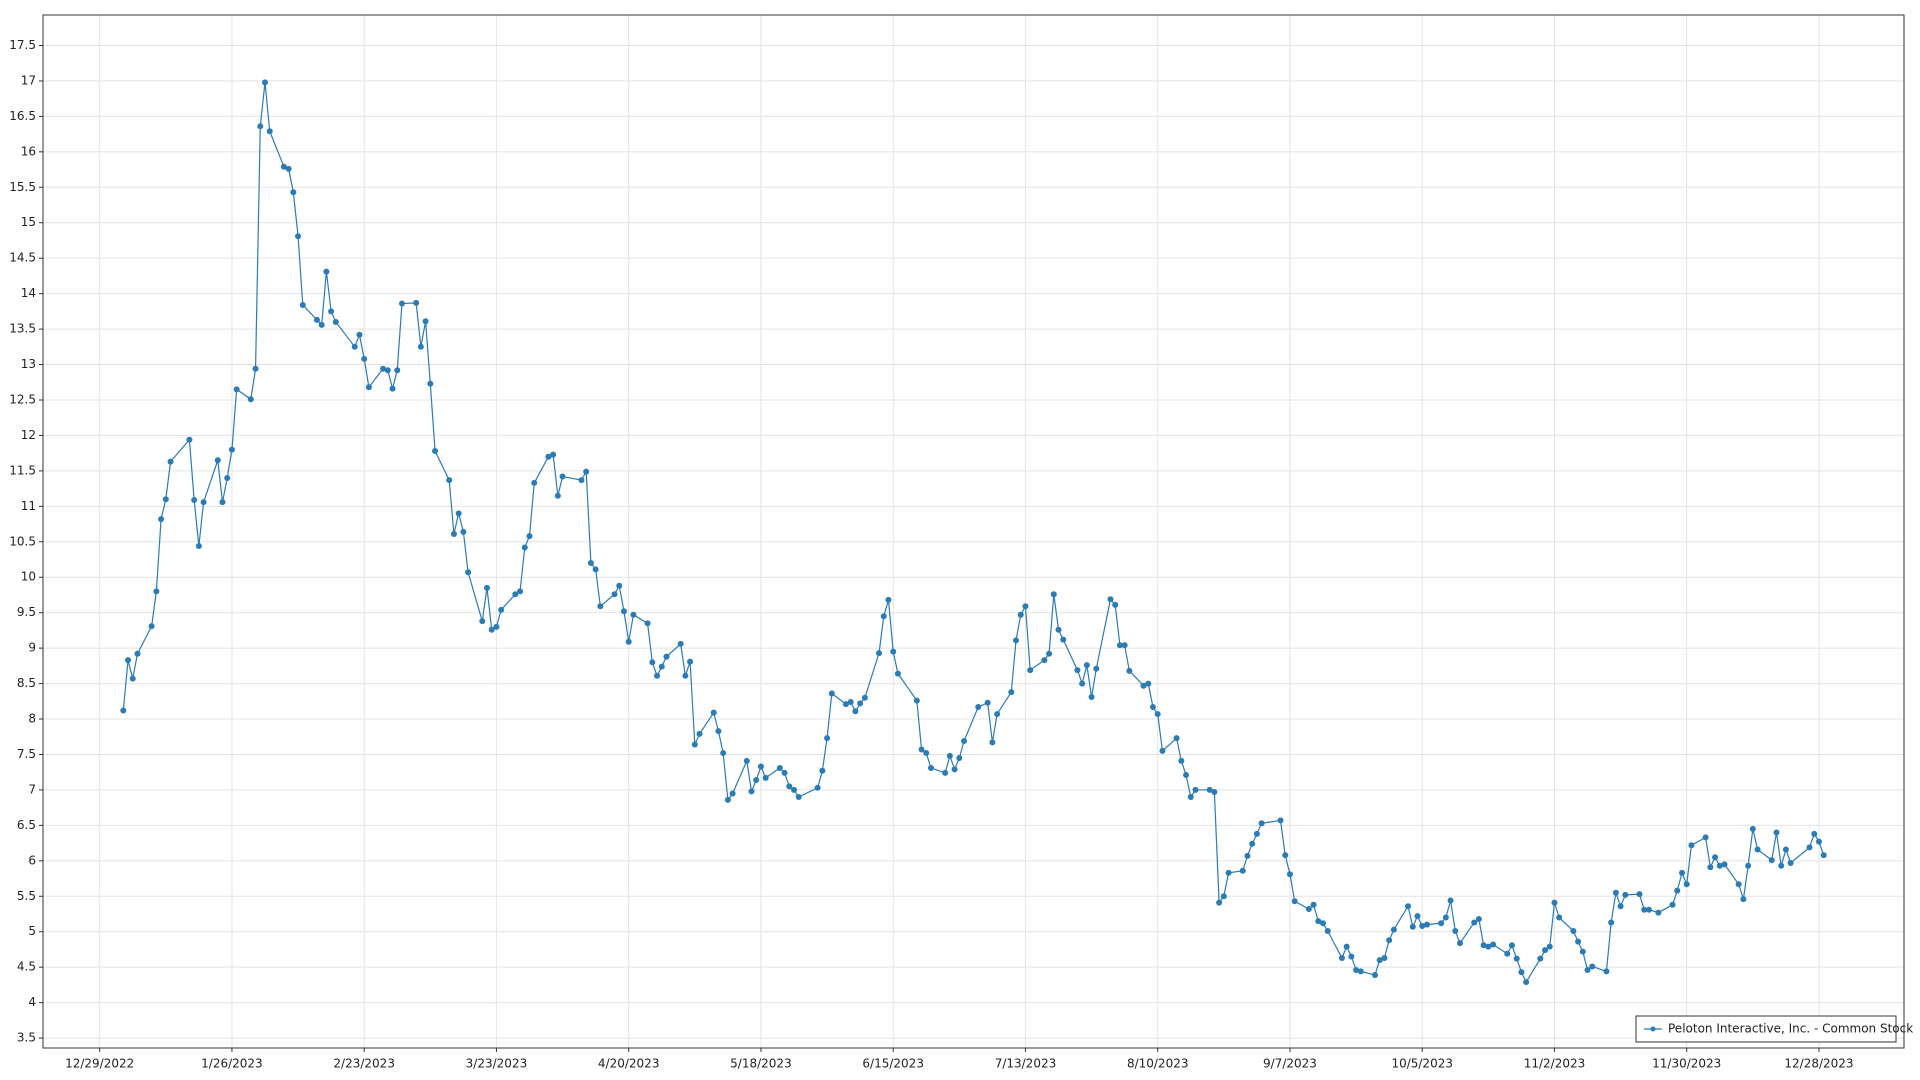  What do you see at coordinates (22, 45) in the screenshot?
I see `y-tick-label: 17.5` at bounding box center [22, 45].